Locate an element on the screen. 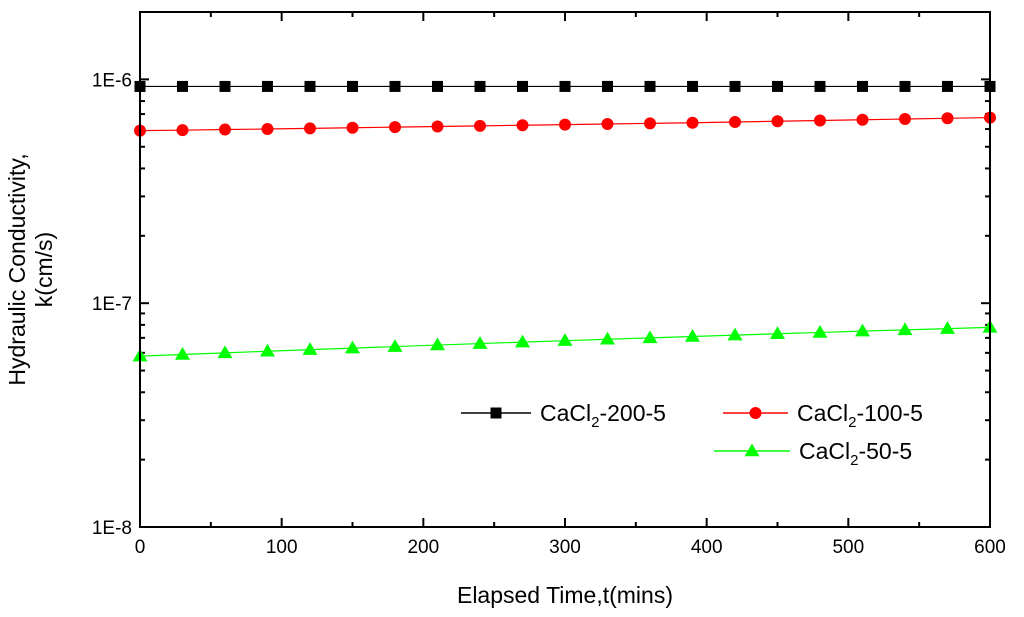  x-tick-label: 400 is located at coordinates (707, 547).